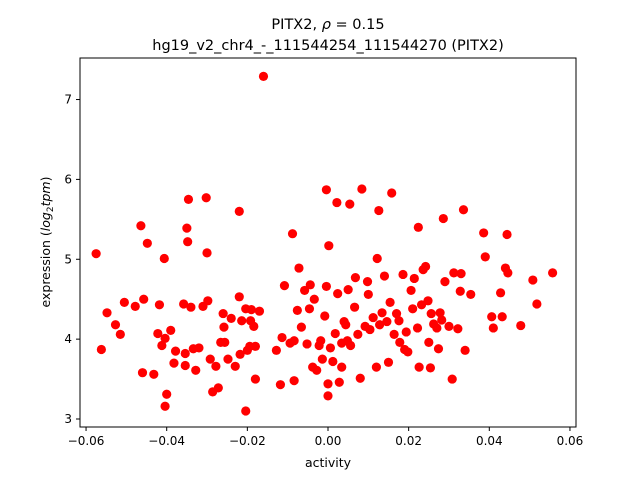  Describe the element at coordinates (328, 441) in the screenshot. I see `x-tick-label-3: 0.00` at that location.